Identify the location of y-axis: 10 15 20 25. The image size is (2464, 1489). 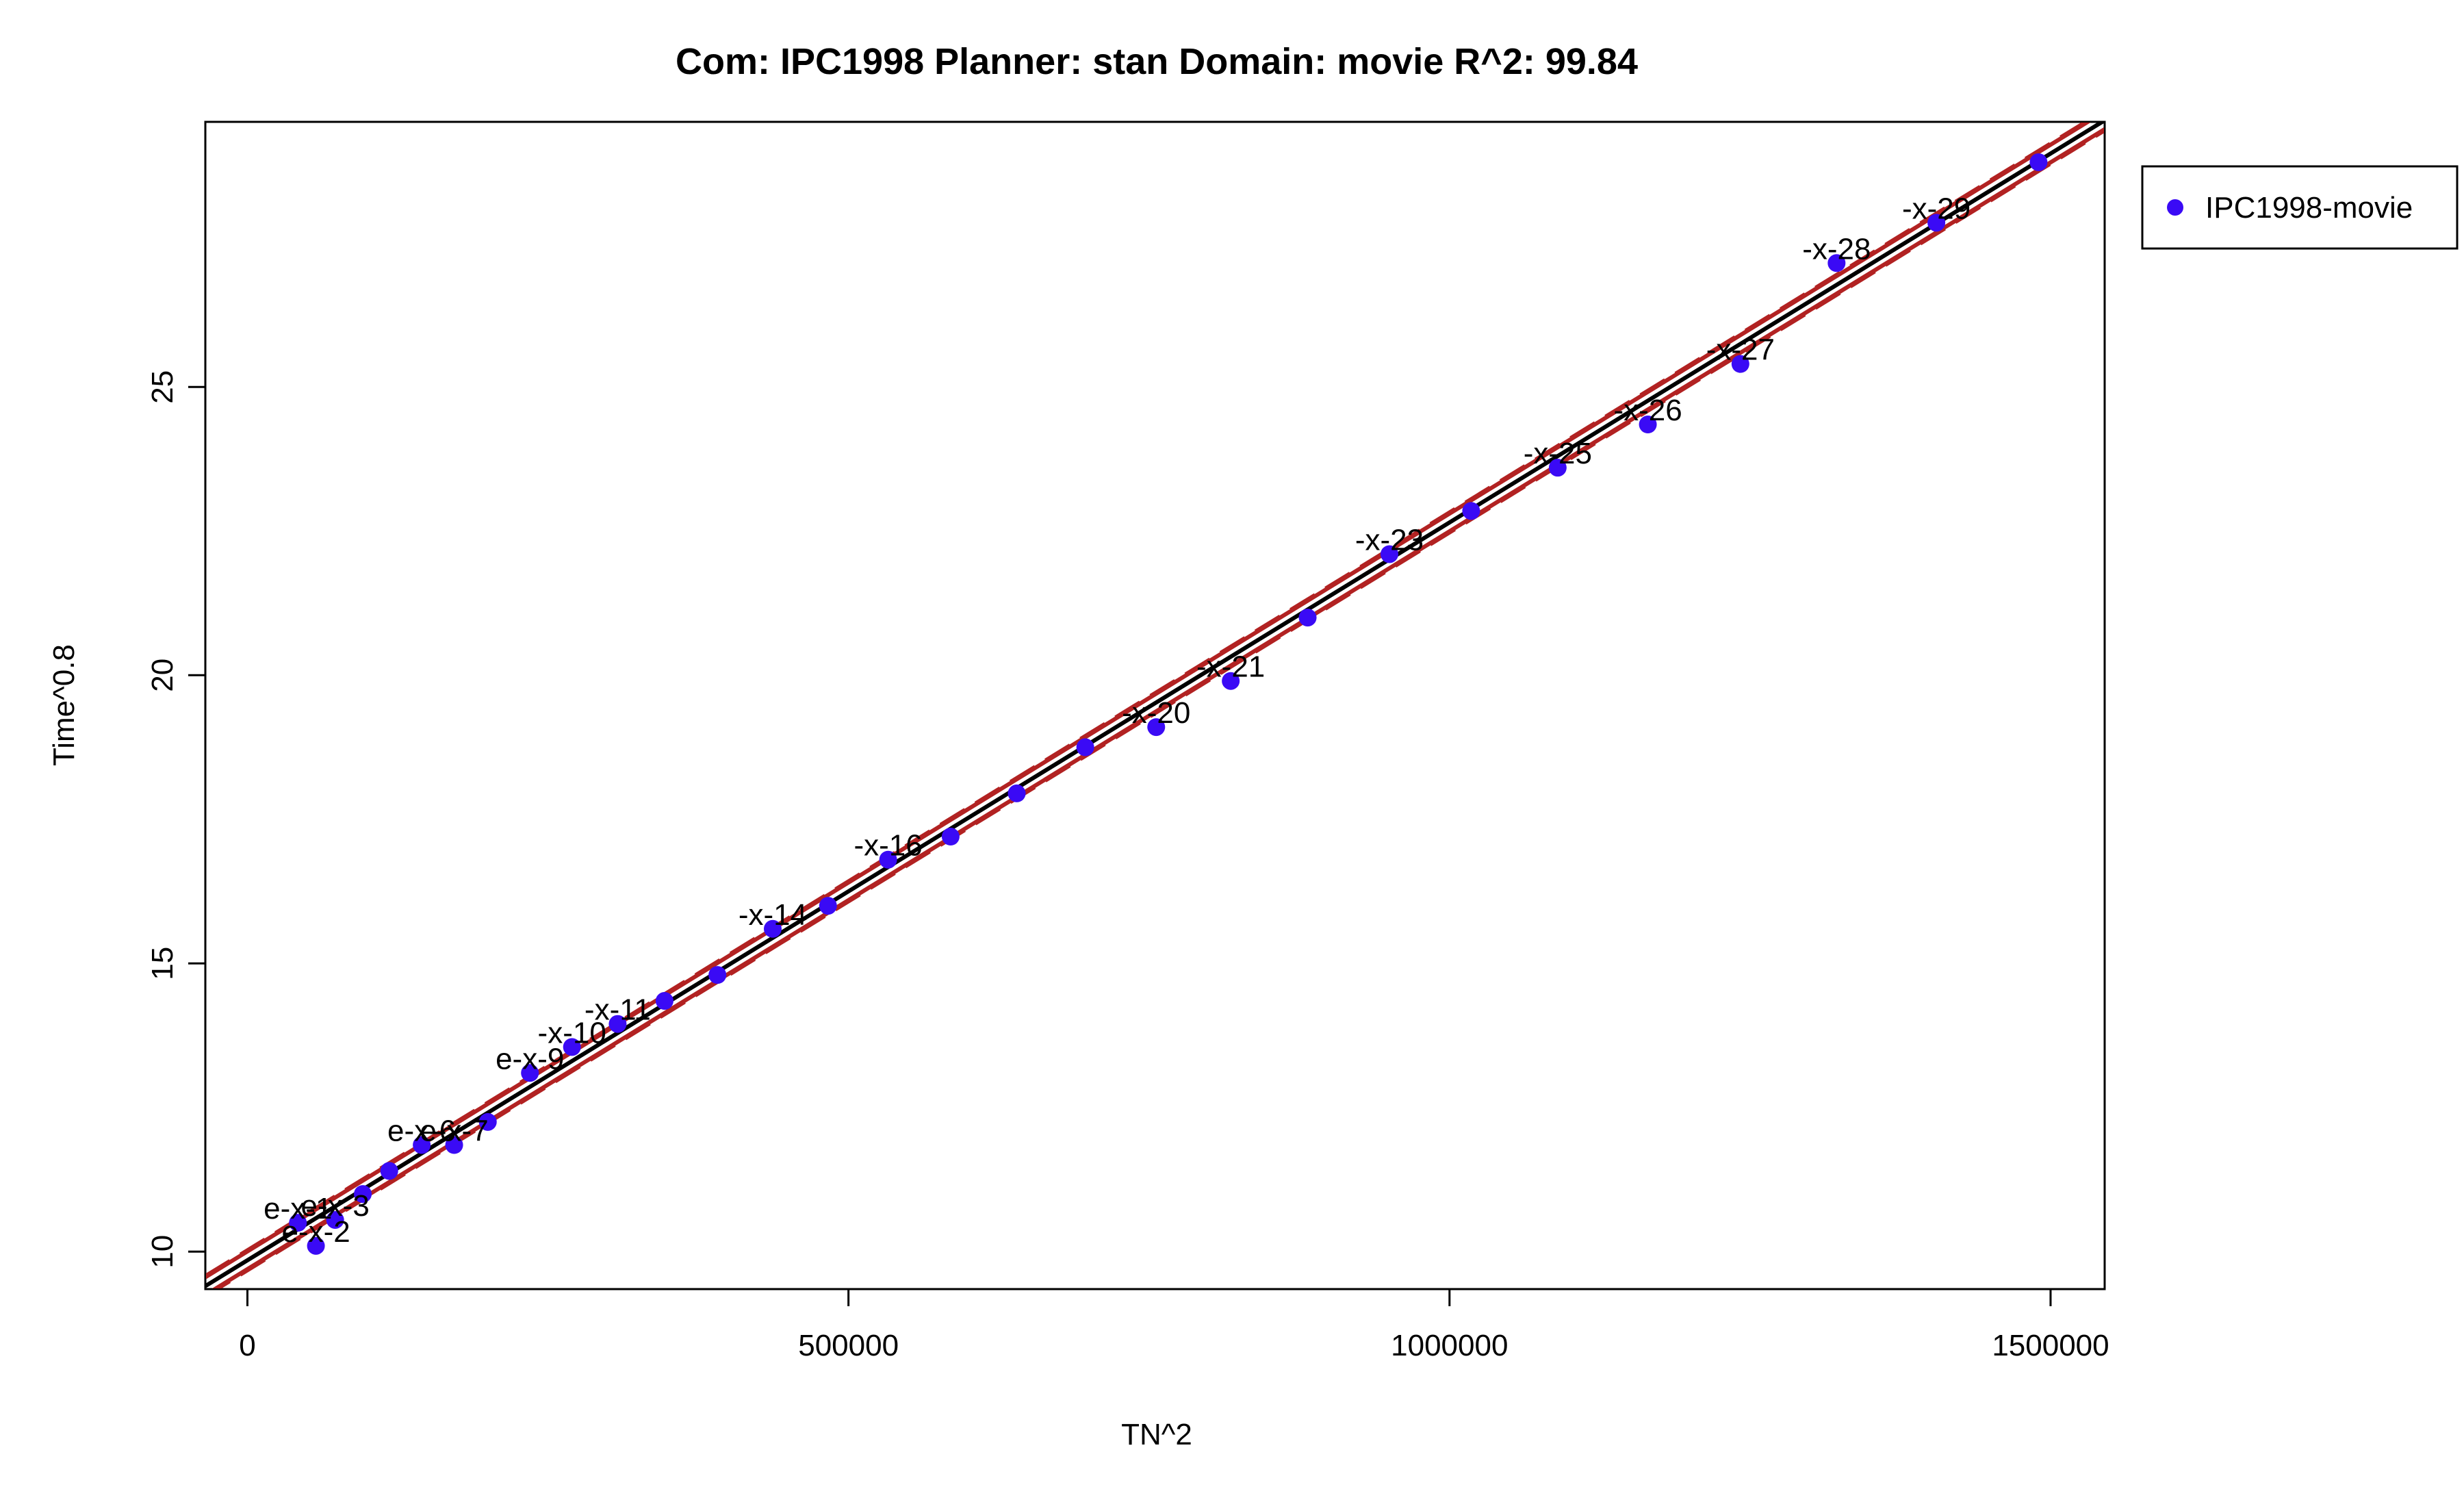
(177, 819).